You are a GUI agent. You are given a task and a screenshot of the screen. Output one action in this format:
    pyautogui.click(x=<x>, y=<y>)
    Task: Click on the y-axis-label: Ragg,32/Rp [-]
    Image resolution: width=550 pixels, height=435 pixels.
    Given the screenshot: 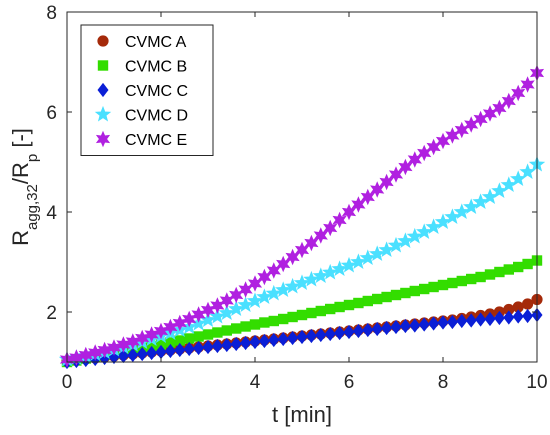 What is the action you would take?
    pyautogui.click(x=24, y=187)
    